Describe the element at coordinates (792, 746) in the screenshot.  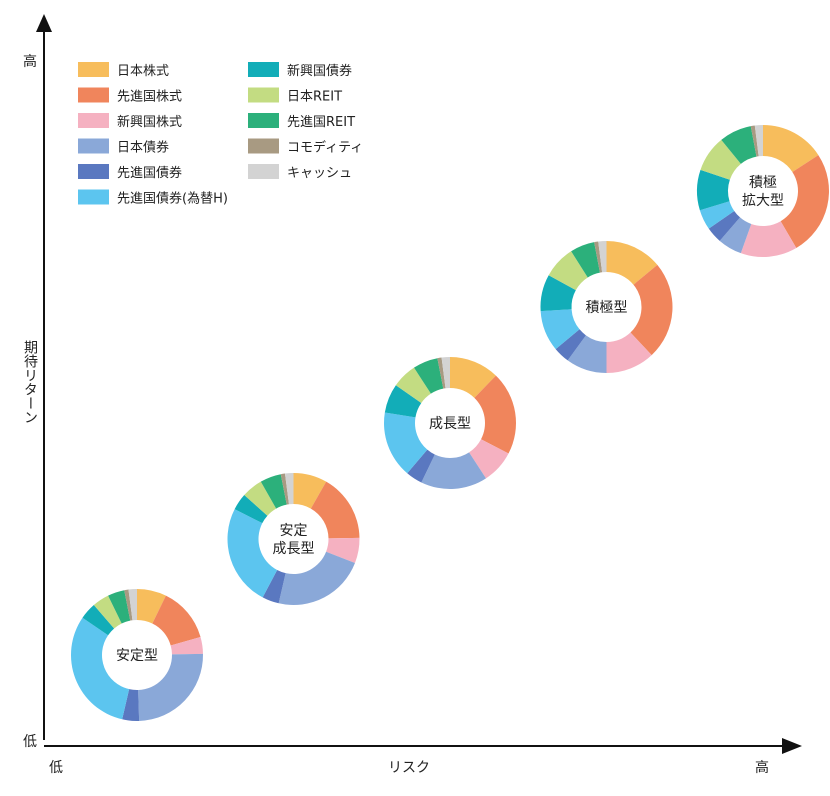
I see `x-axis-arrow-icon` at that location.